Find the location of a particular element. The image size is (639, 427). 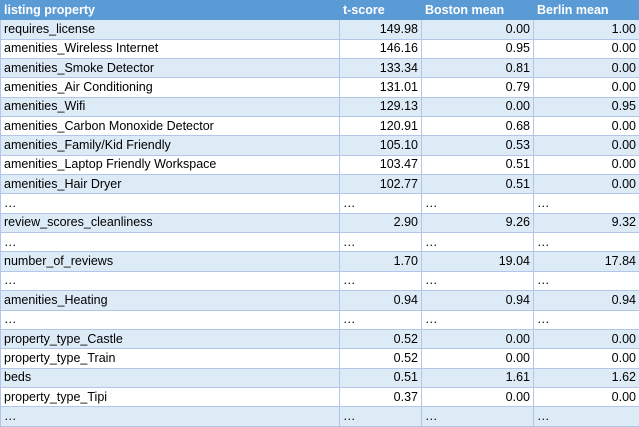

boston-mean-cell: 9.26 is located at coordinates (478, 222).